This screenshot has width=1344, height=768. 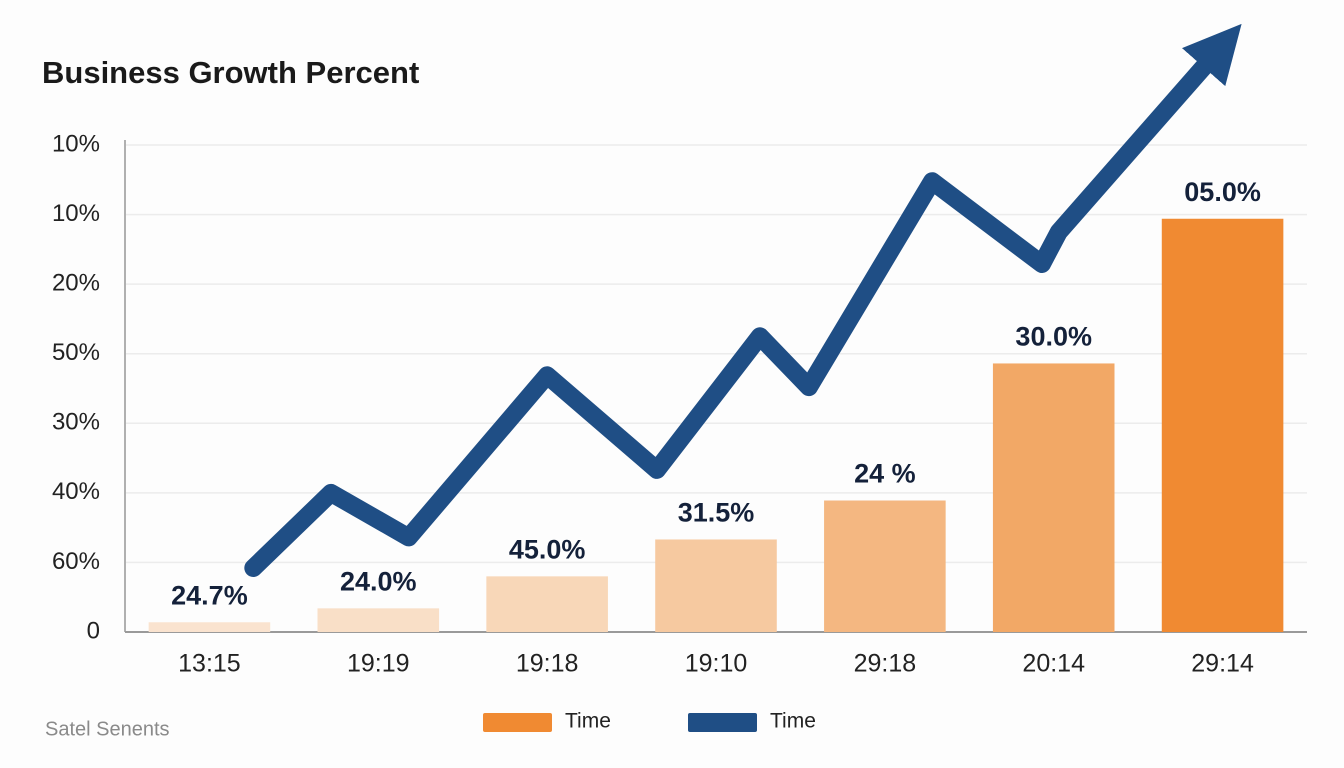 I want to click on y-tick-label: 40%, so click(x=76, y=491).